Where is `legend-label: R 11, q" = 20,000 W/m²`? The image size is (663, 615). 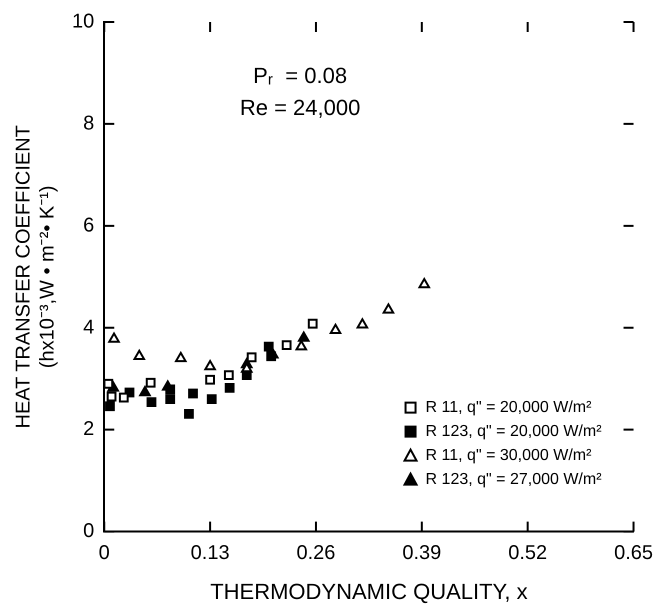
legend-label: R 11, q" = 20,000 W/m² is located at coordinates (509, 407).